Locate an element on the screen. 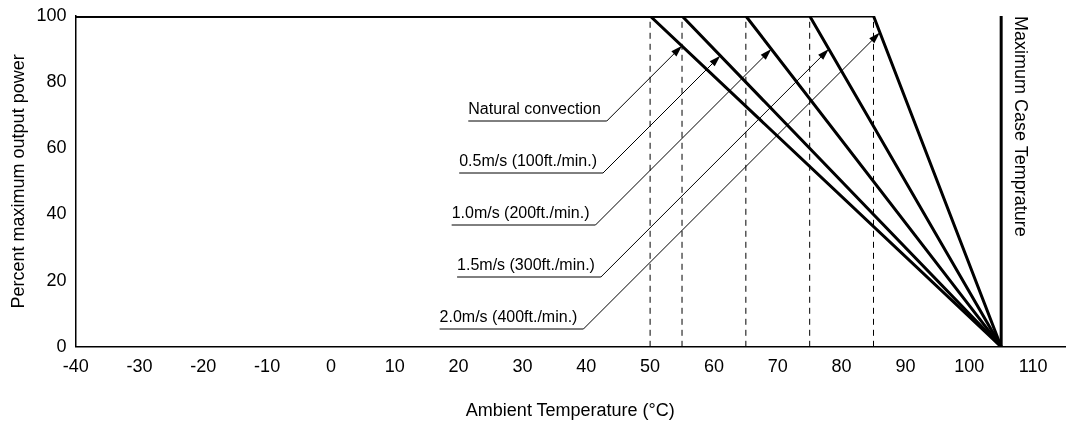 This screenshot has width=1069, height=430. x-tick-label: 50 is located at coordinates (650, 365).